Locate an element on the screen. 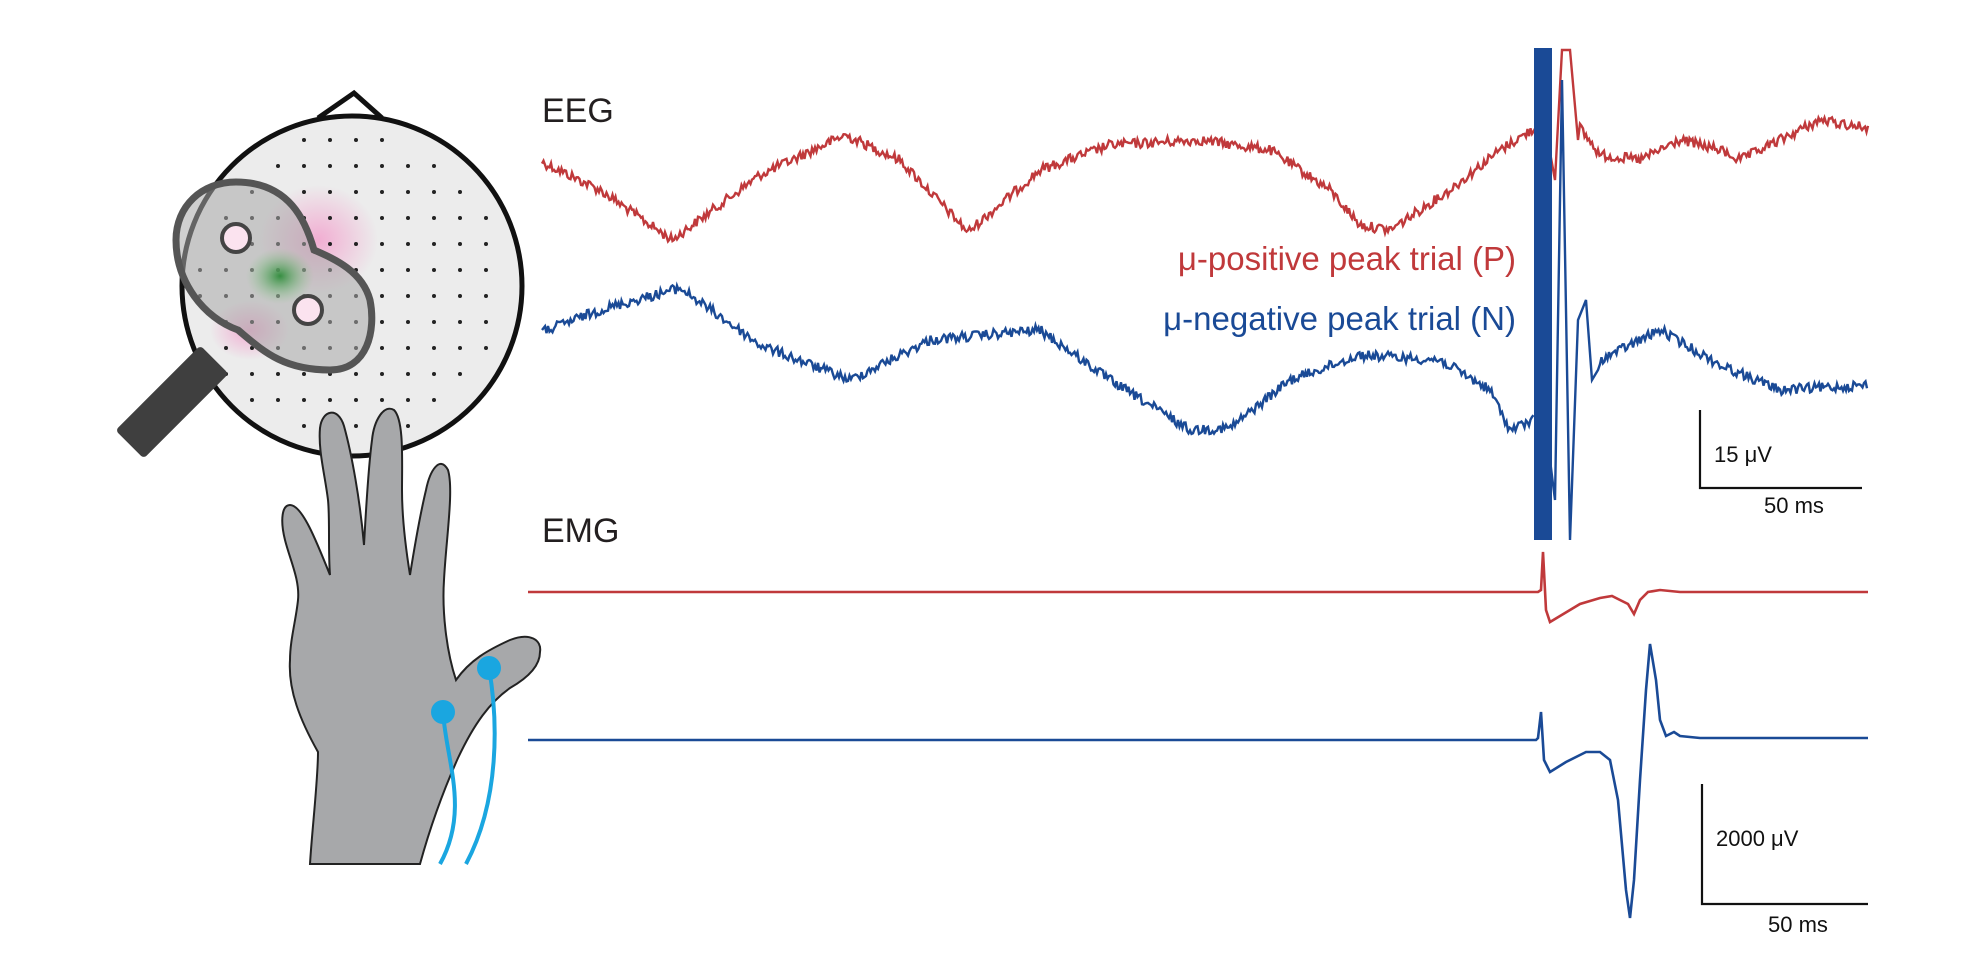 The height and width of the screenshot is (964, 1986). coil-wing-right is located at coordinates (308, 310).